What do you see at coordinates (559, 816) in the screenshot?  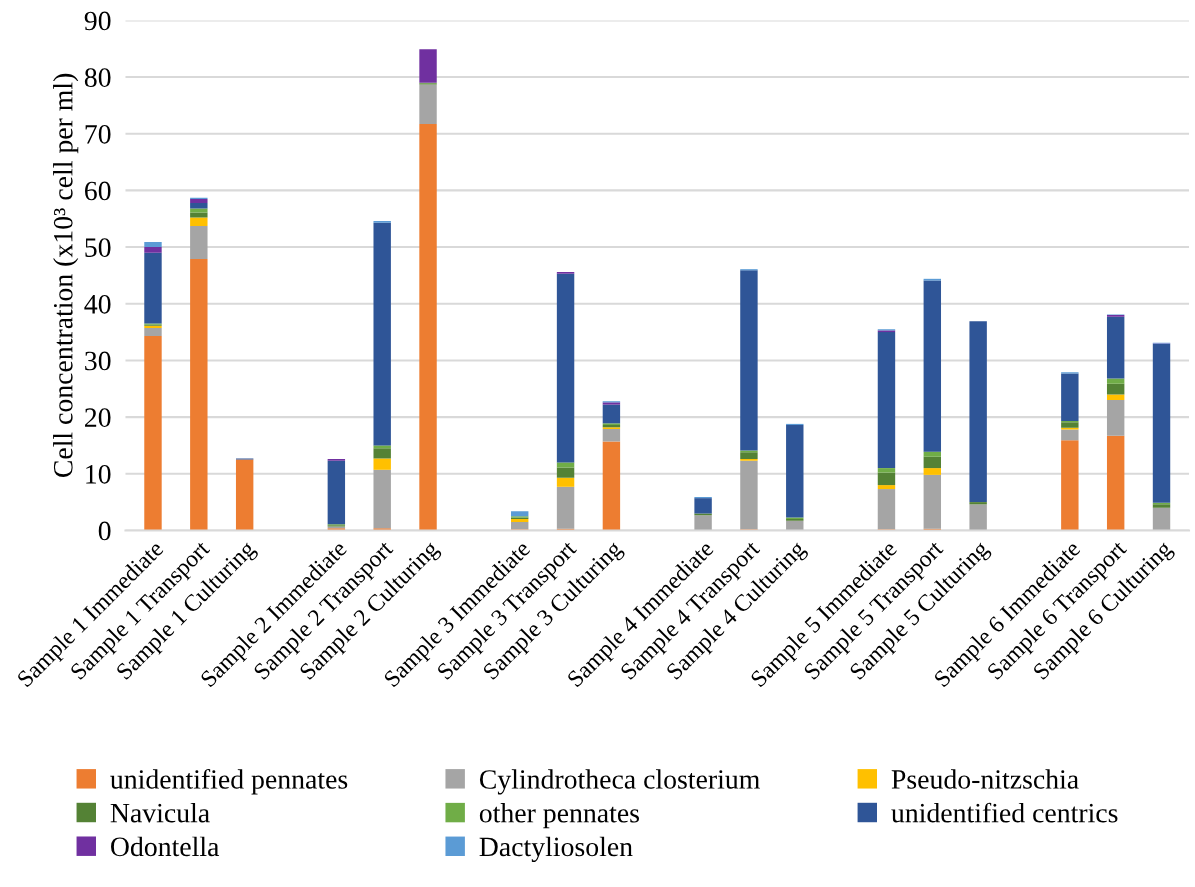 I see `legend-label: other pennates` at bounding box center [559, 816].